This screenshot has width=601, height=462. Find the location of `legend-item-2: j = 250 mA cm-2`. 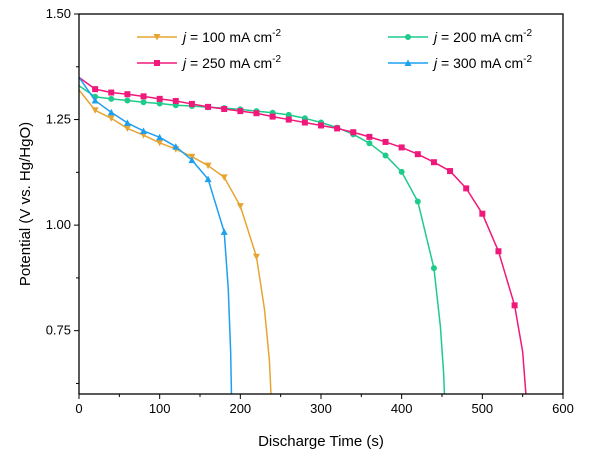

legend-item-2: j = 250 mA cm-2 is located at coordinates (209, 62).